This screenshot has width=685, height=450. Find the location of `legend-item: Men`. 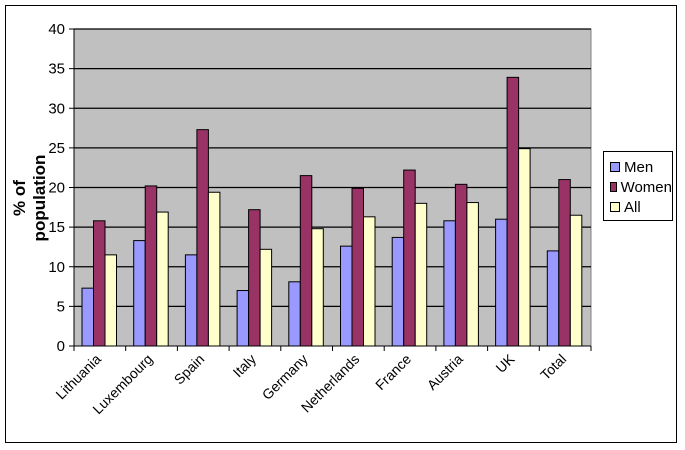

legend-item: Men is located at coordinates (641, 167).